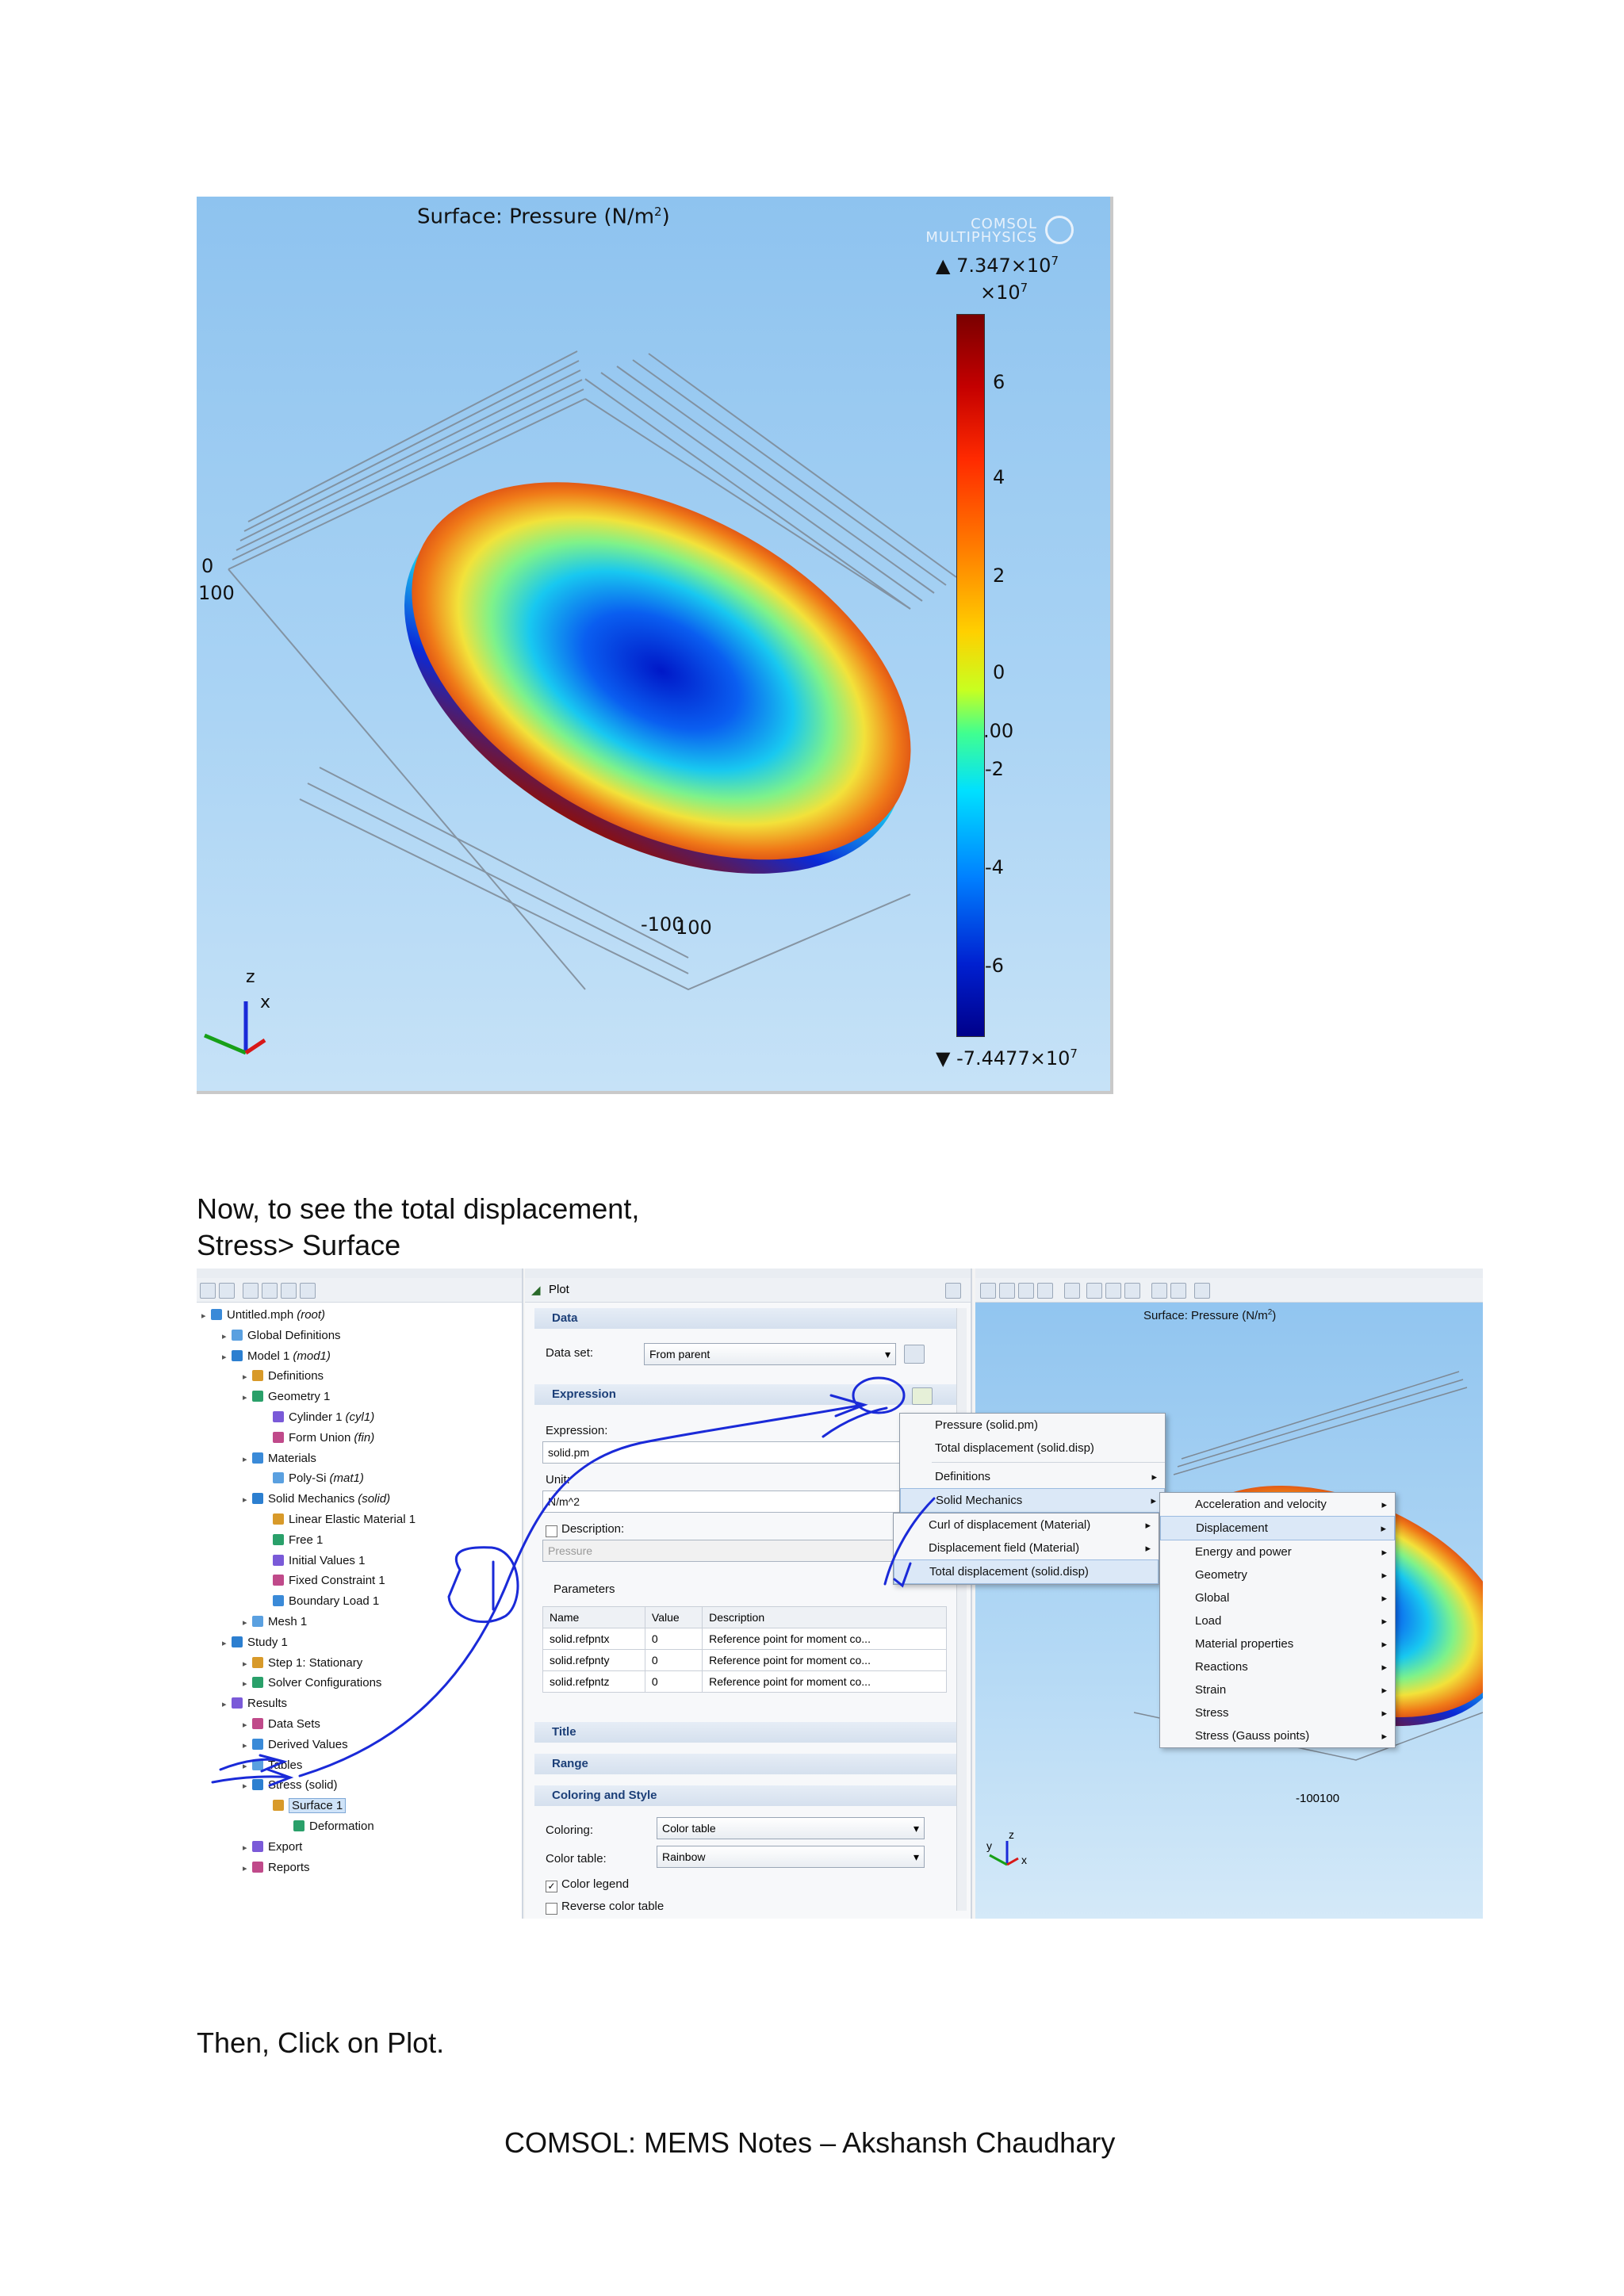 This screenshot has width=1624, height=2296. Describe the element at coordinates (914, 1354) in the screenshot. I see `go-to-source-icon` at that location.